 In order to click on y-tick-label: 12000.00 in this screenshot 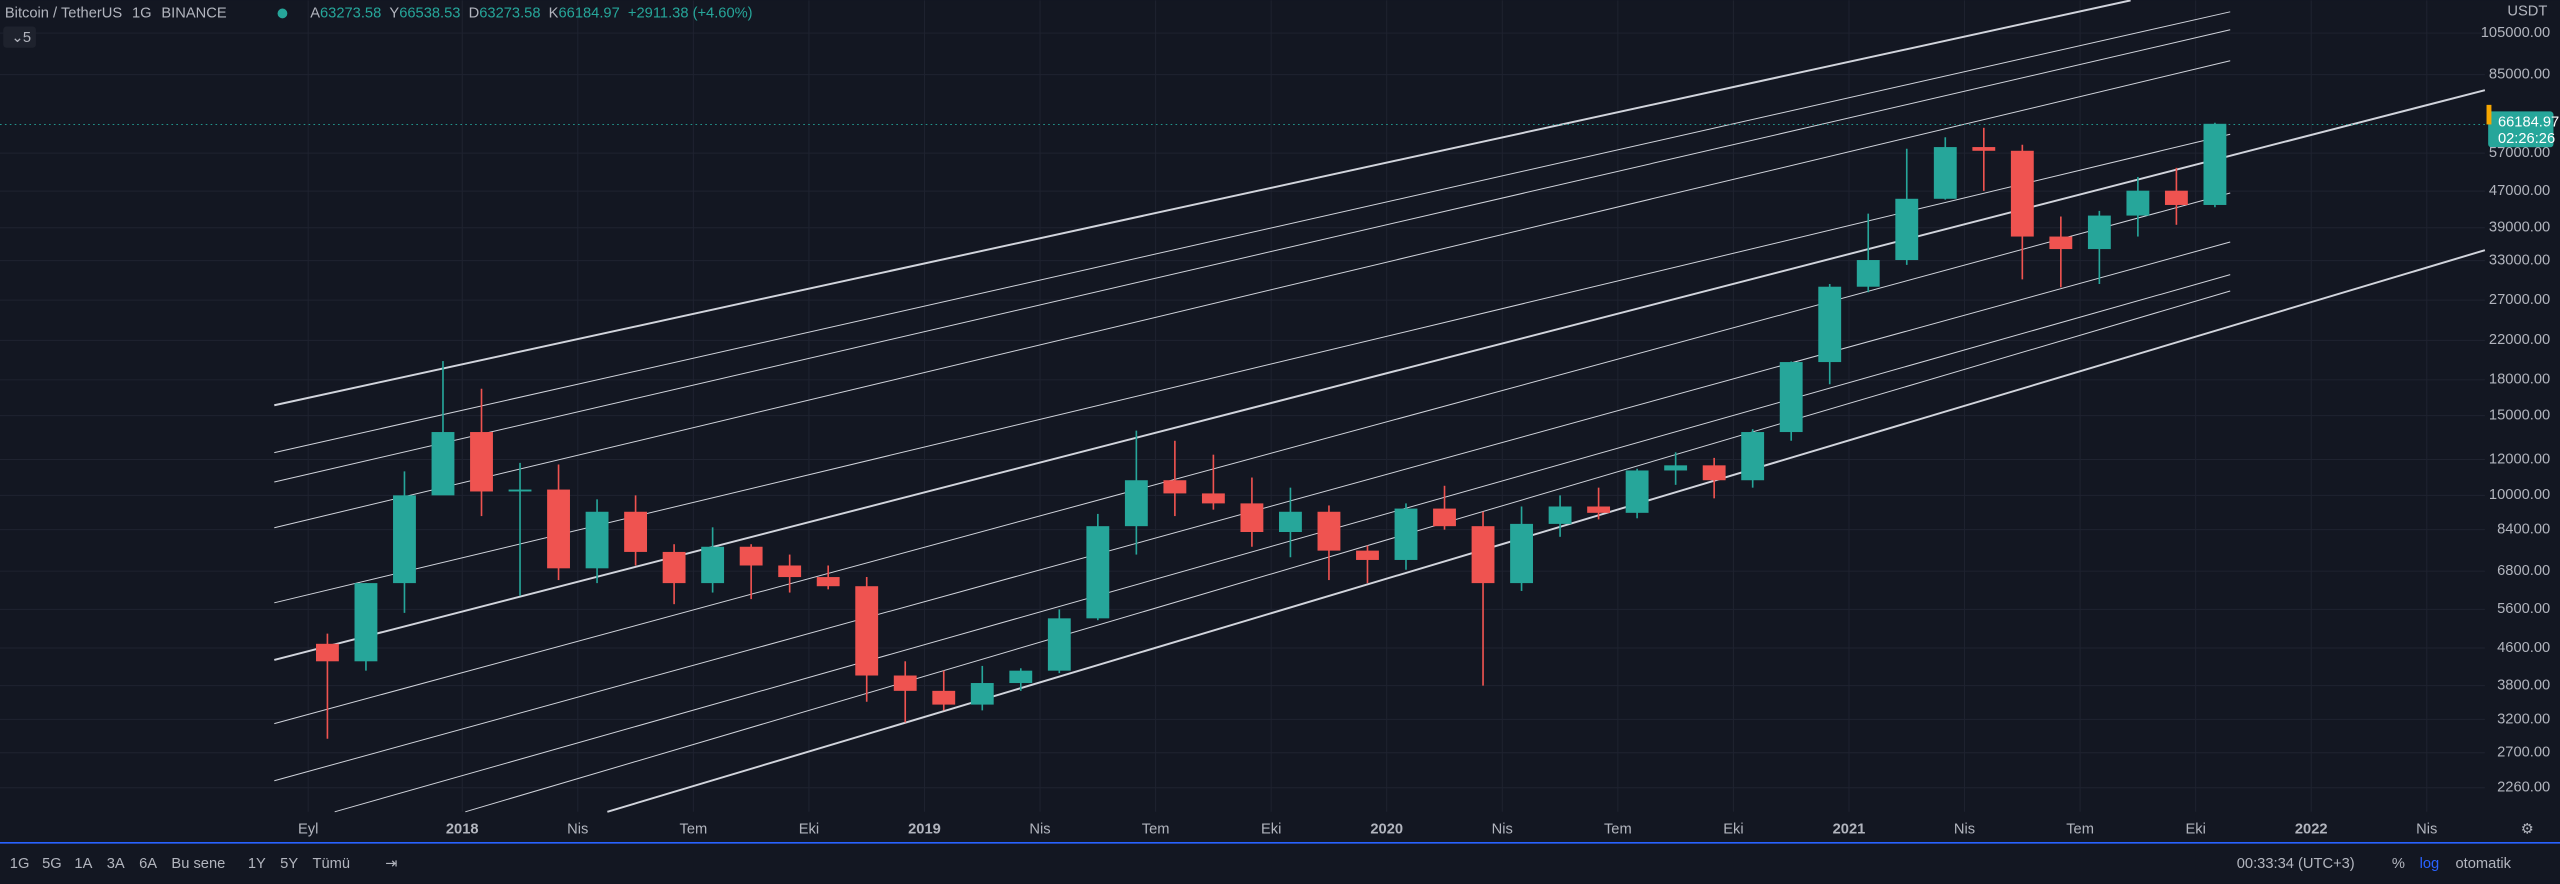, I will do `click(2519, 459)`.